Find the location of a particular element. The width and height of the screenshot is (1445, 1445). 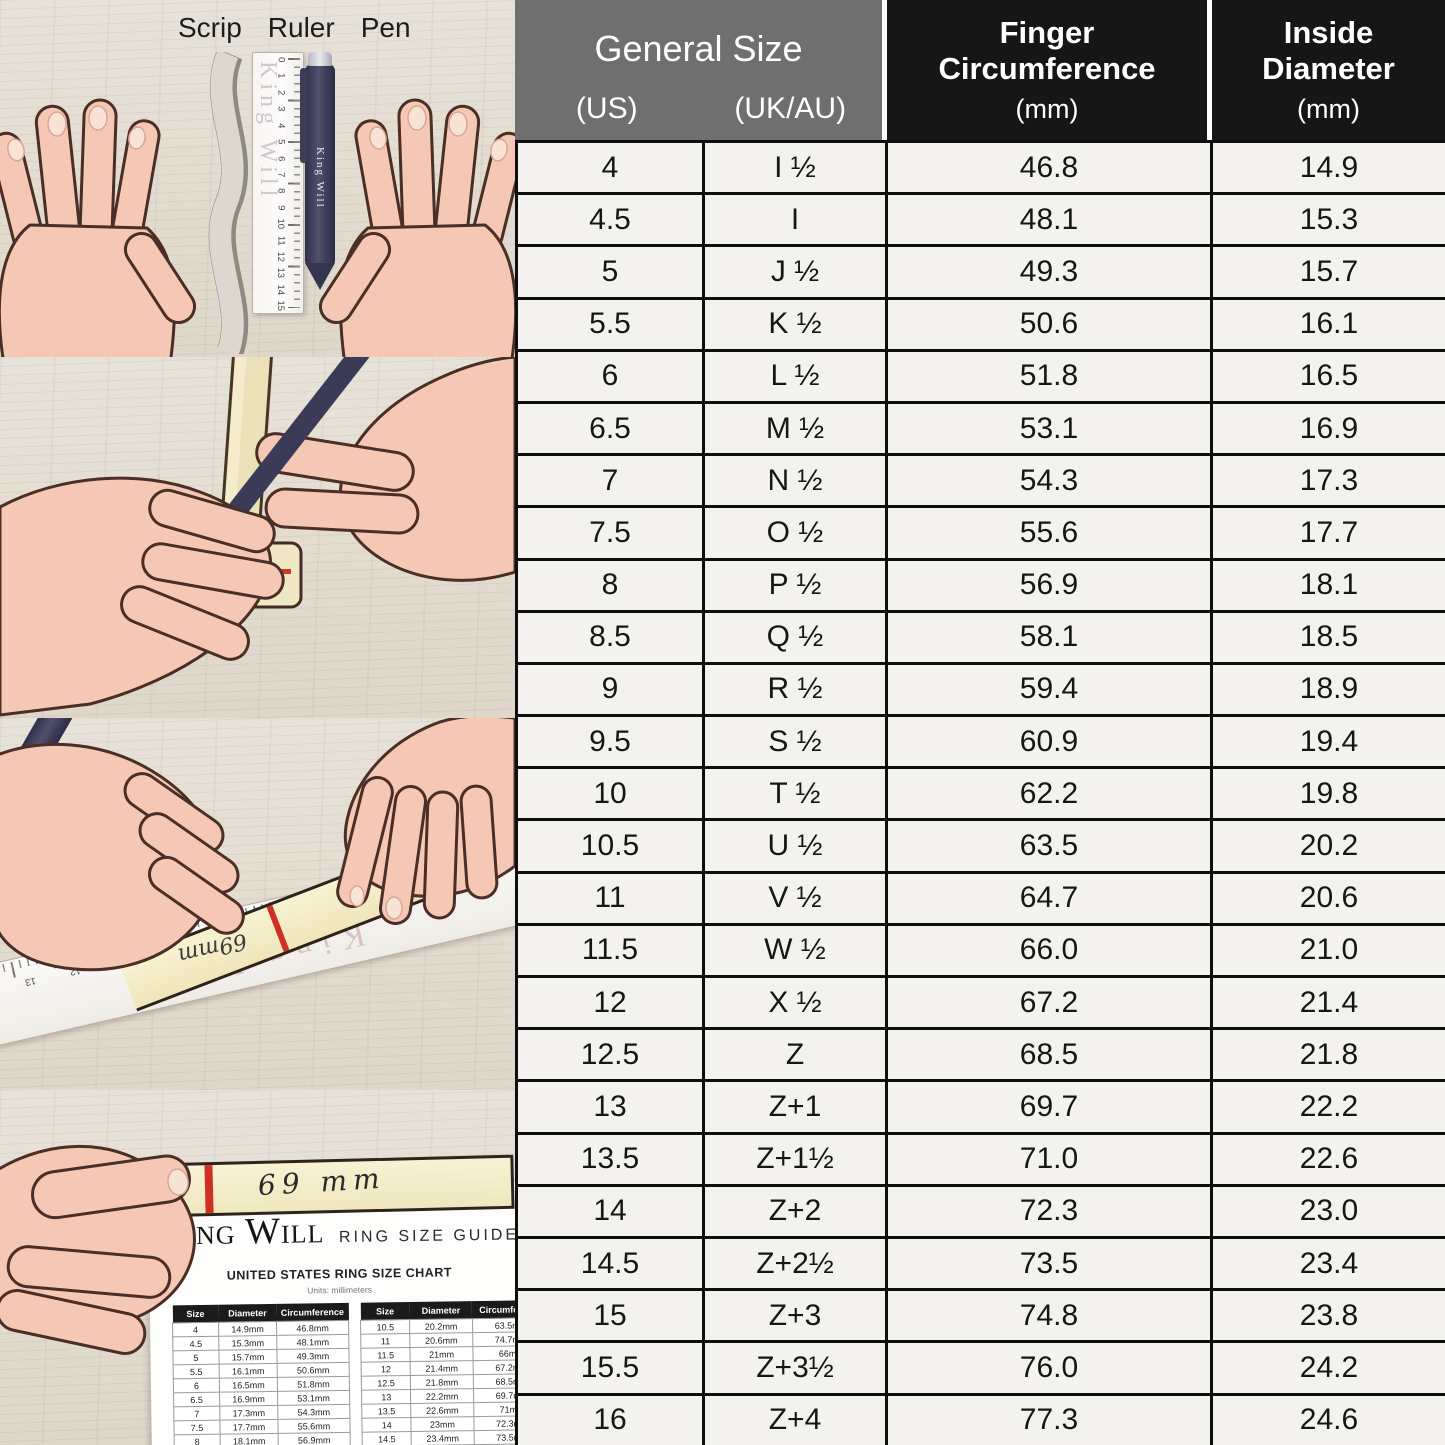

cell-us-size: 11.5 is located at coordinates (610, 950).